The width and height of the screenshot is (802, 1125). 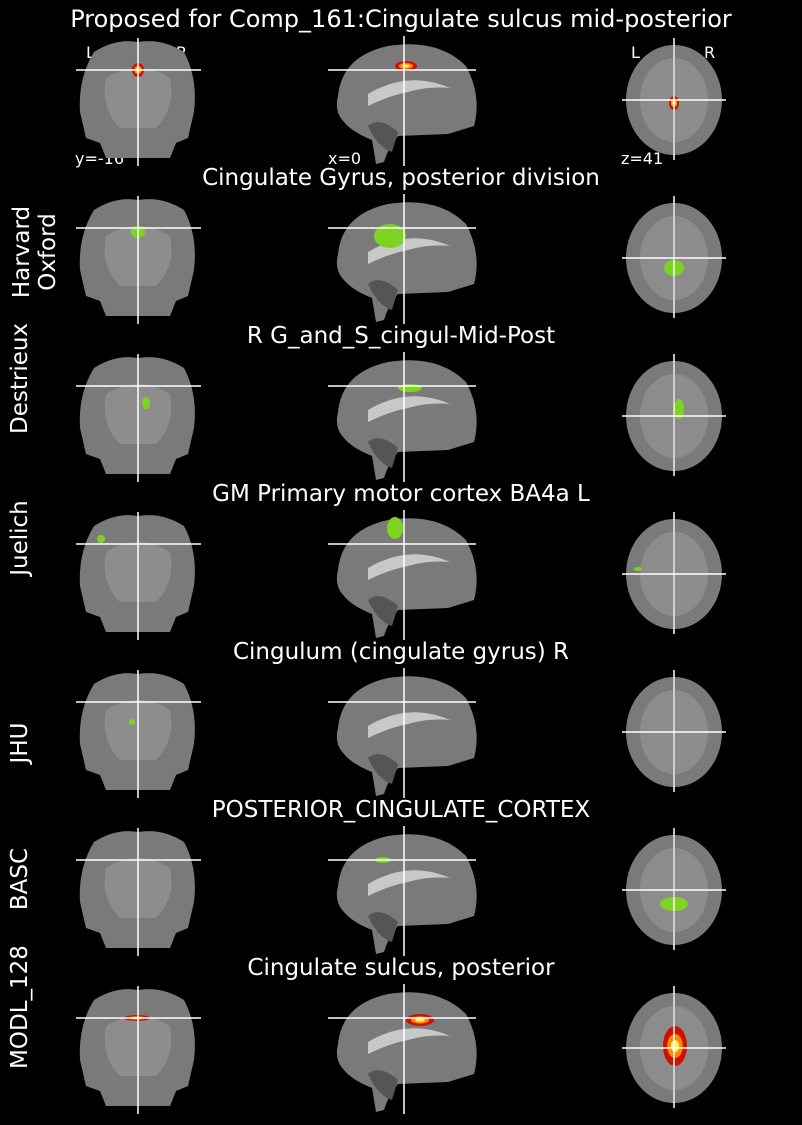 I want to click on row-label-juelich: Juelich, so click(x=20, y=538).